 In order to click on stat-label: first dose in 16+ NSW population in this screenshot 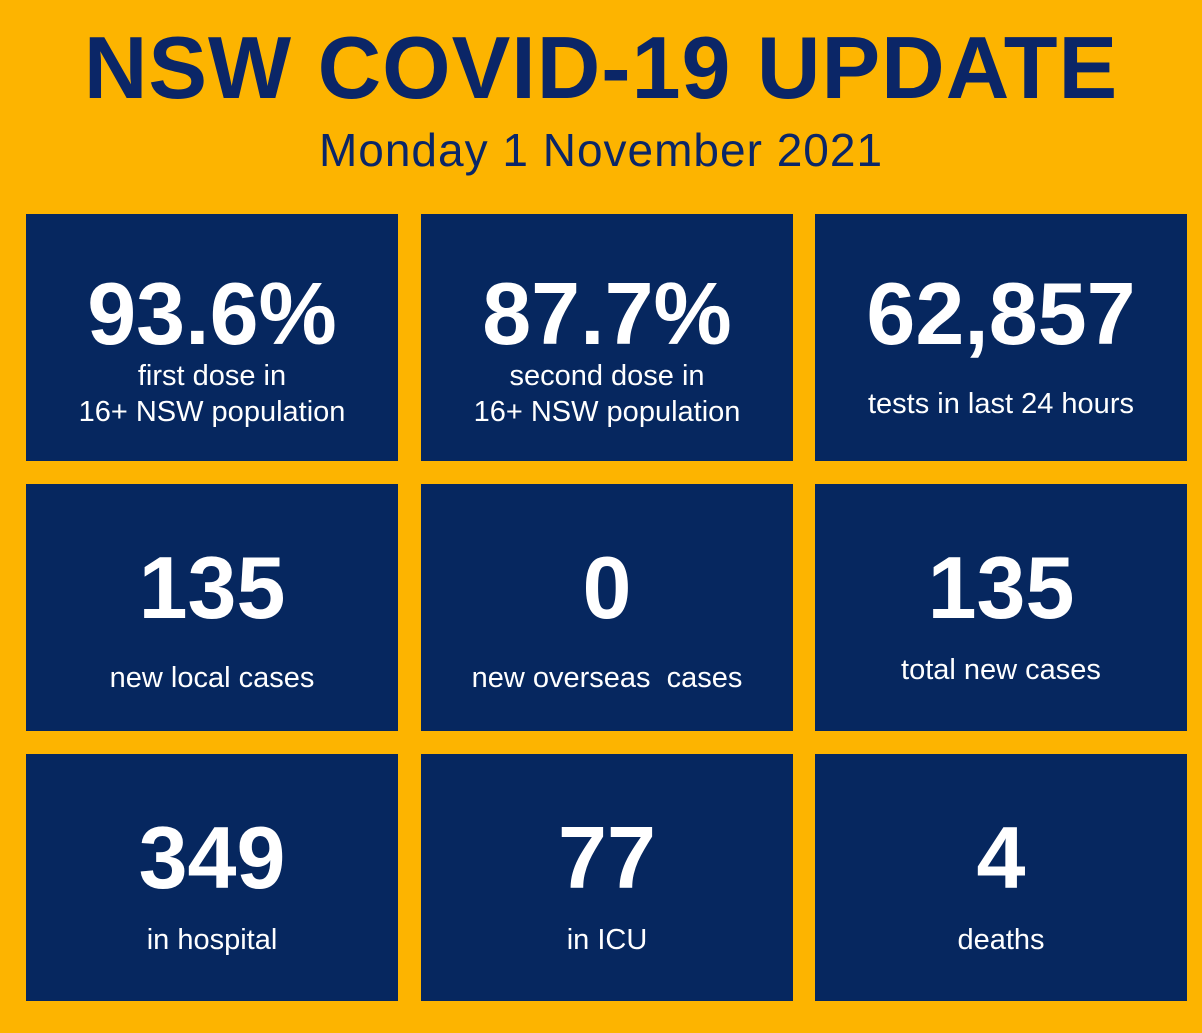, I will do `click(212, 394)`.